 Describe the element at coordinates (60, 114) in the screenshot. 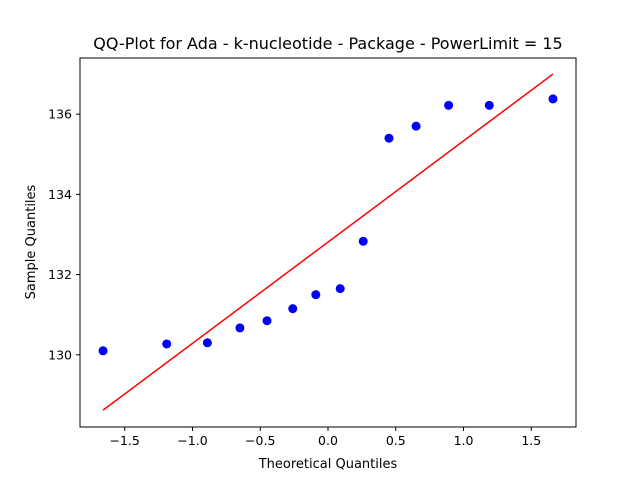

I see `y-tick-label: 136` at that location.